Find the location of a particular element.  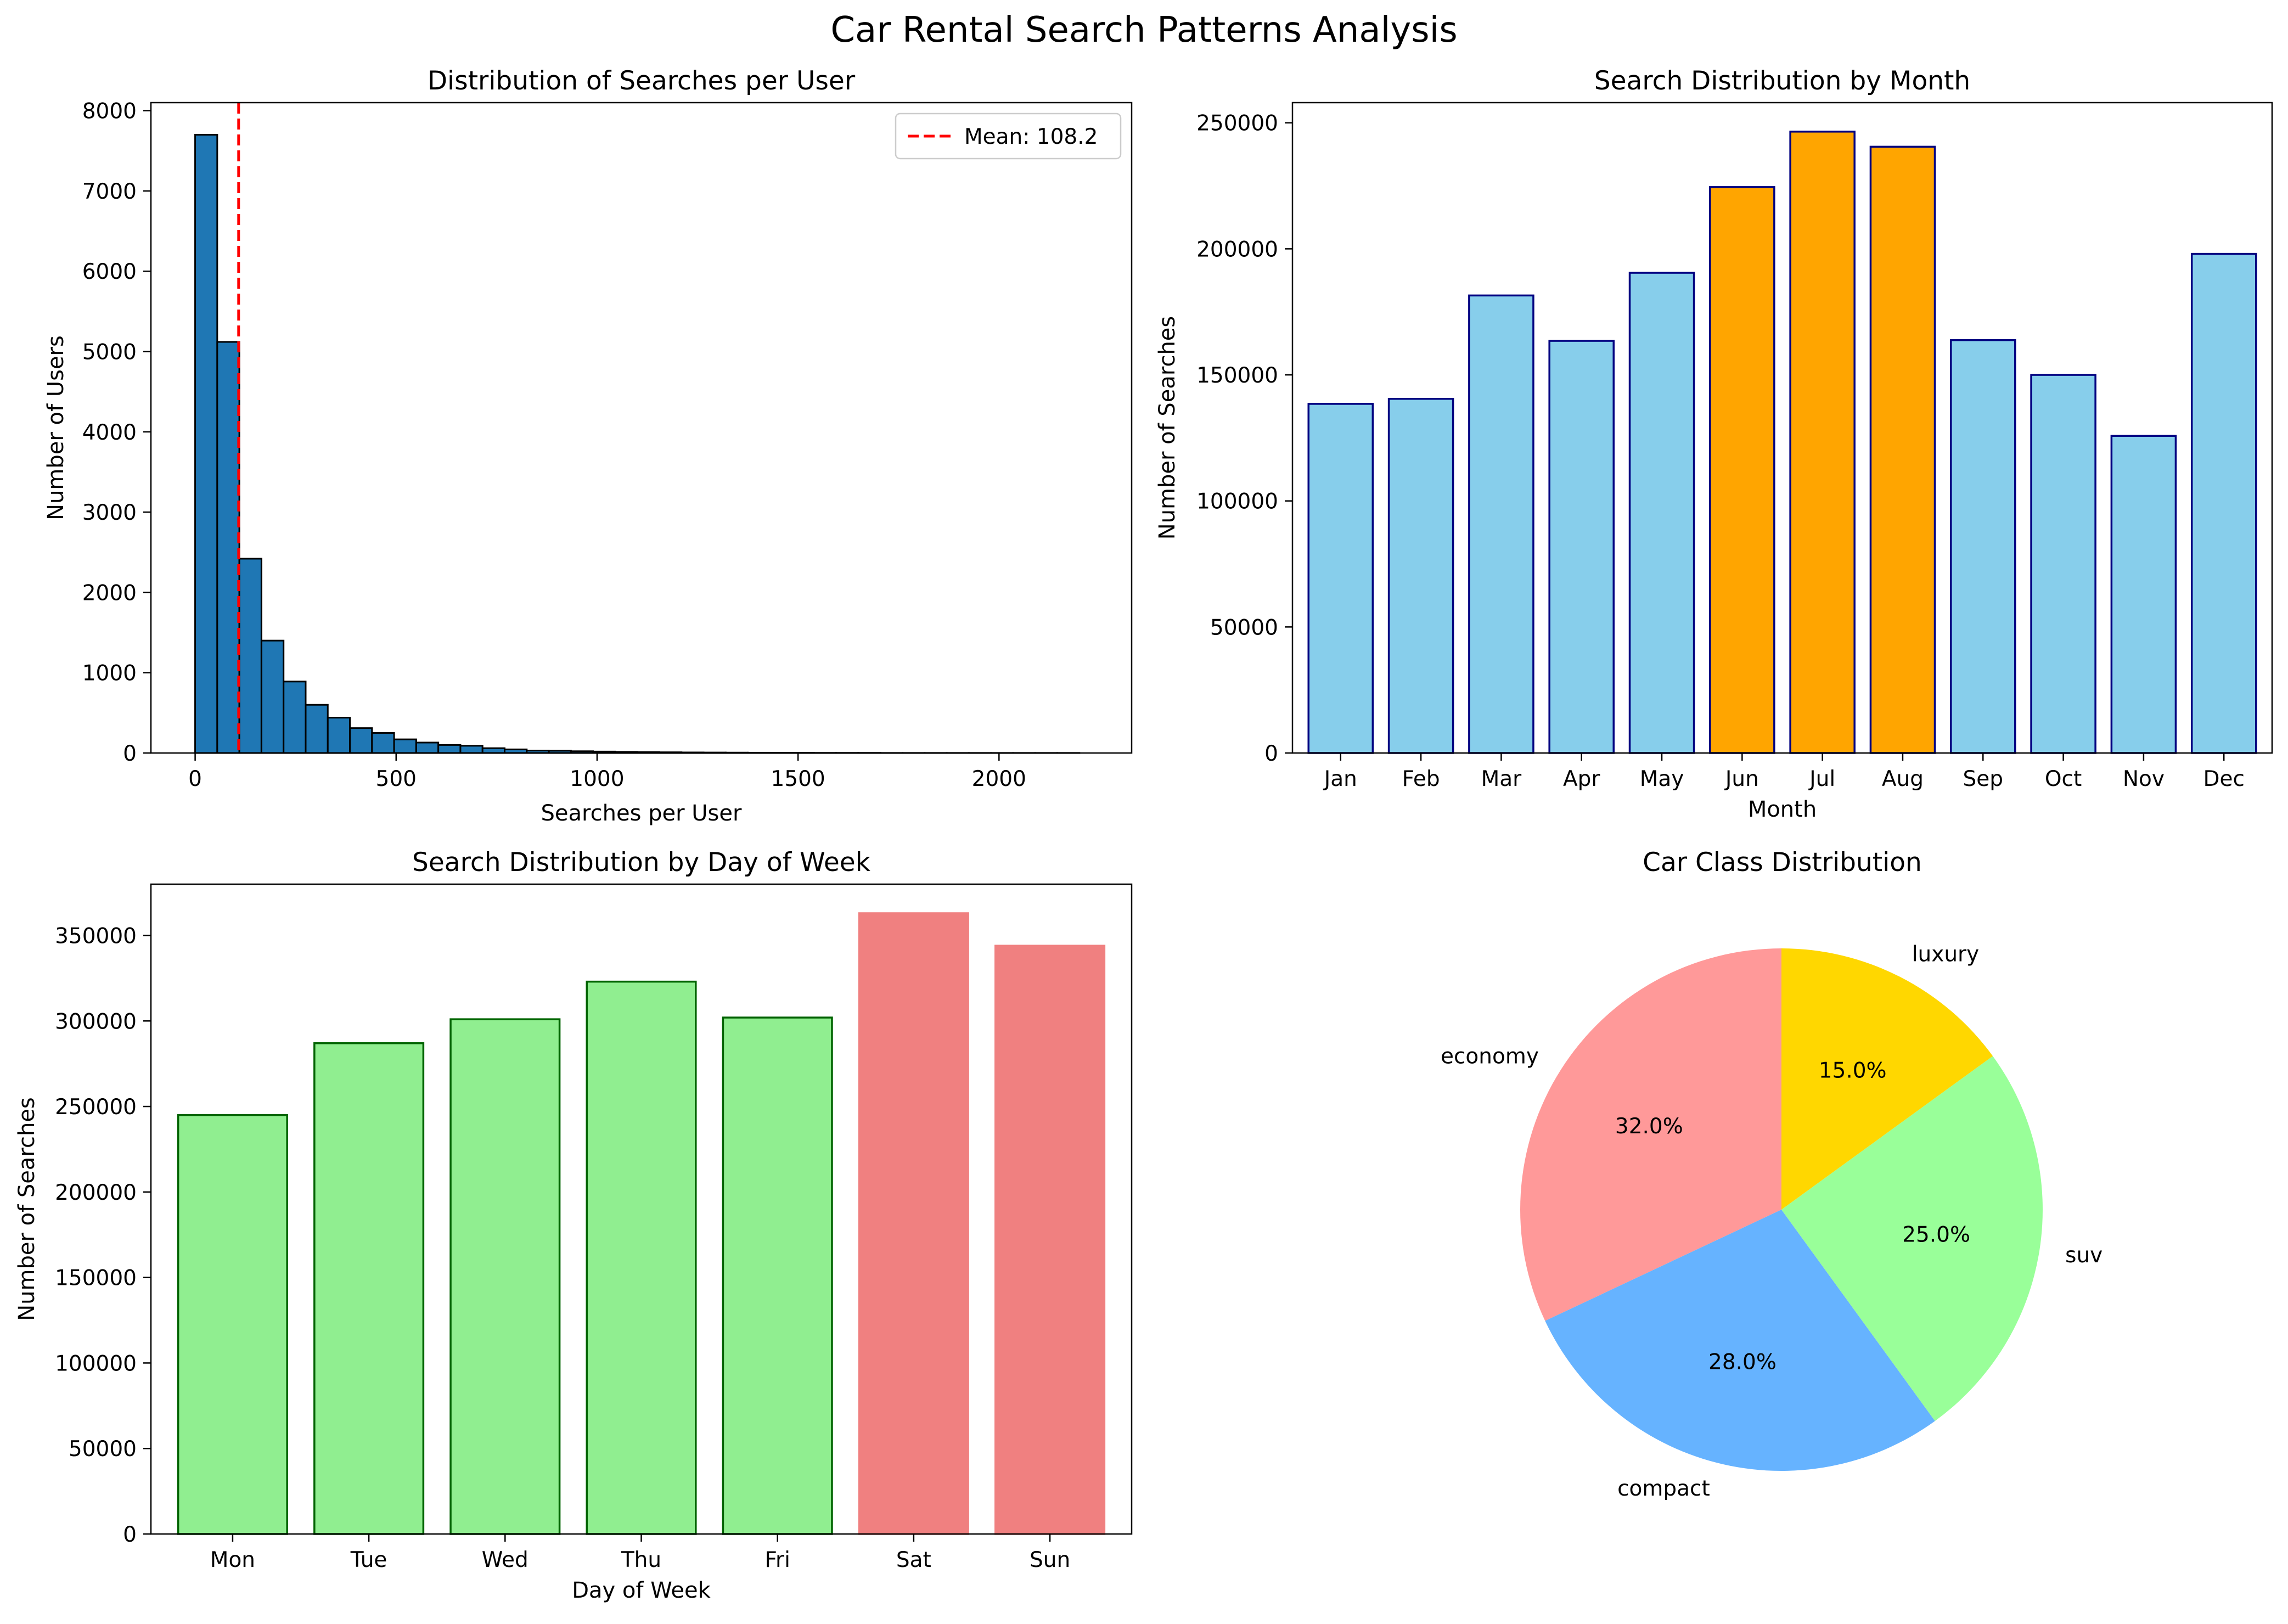

pie-pct-label: 32.0% is located at coordinates (1649, 1126).